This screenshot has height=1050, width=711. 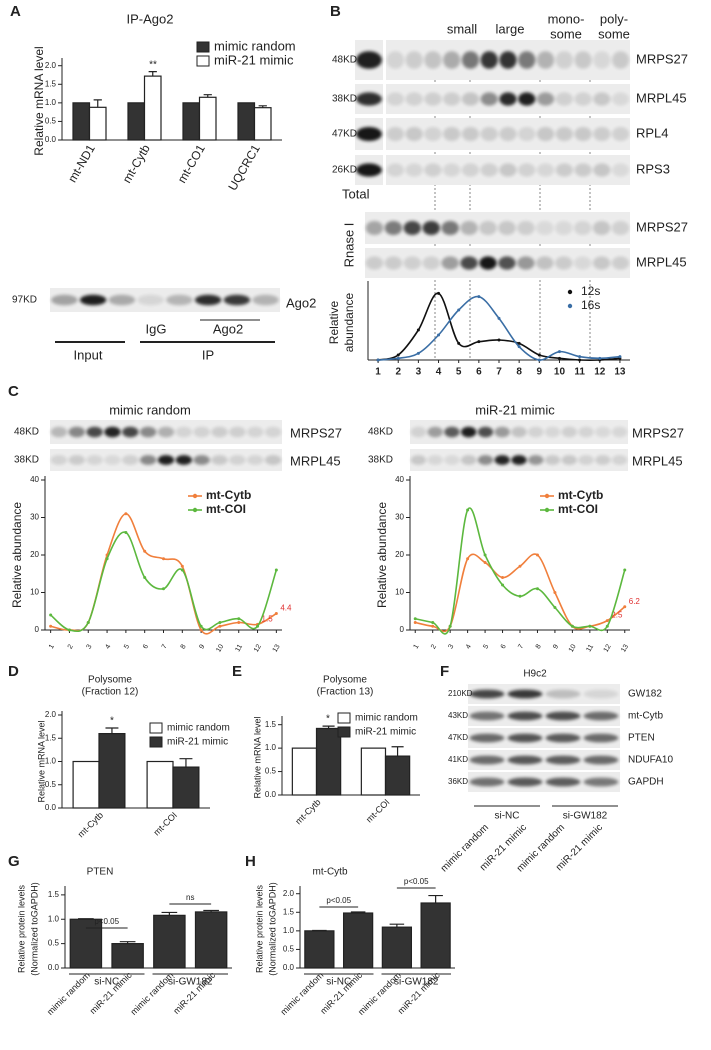 I want to click on legend-marker, so click(x=547, y=496).